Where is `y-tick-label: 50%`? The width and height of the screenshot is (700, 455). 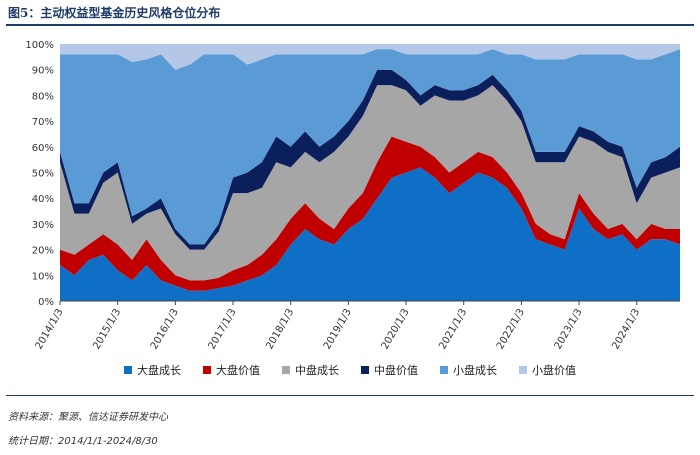 y-tick-label: 50% is located at coordinates (43, 174).